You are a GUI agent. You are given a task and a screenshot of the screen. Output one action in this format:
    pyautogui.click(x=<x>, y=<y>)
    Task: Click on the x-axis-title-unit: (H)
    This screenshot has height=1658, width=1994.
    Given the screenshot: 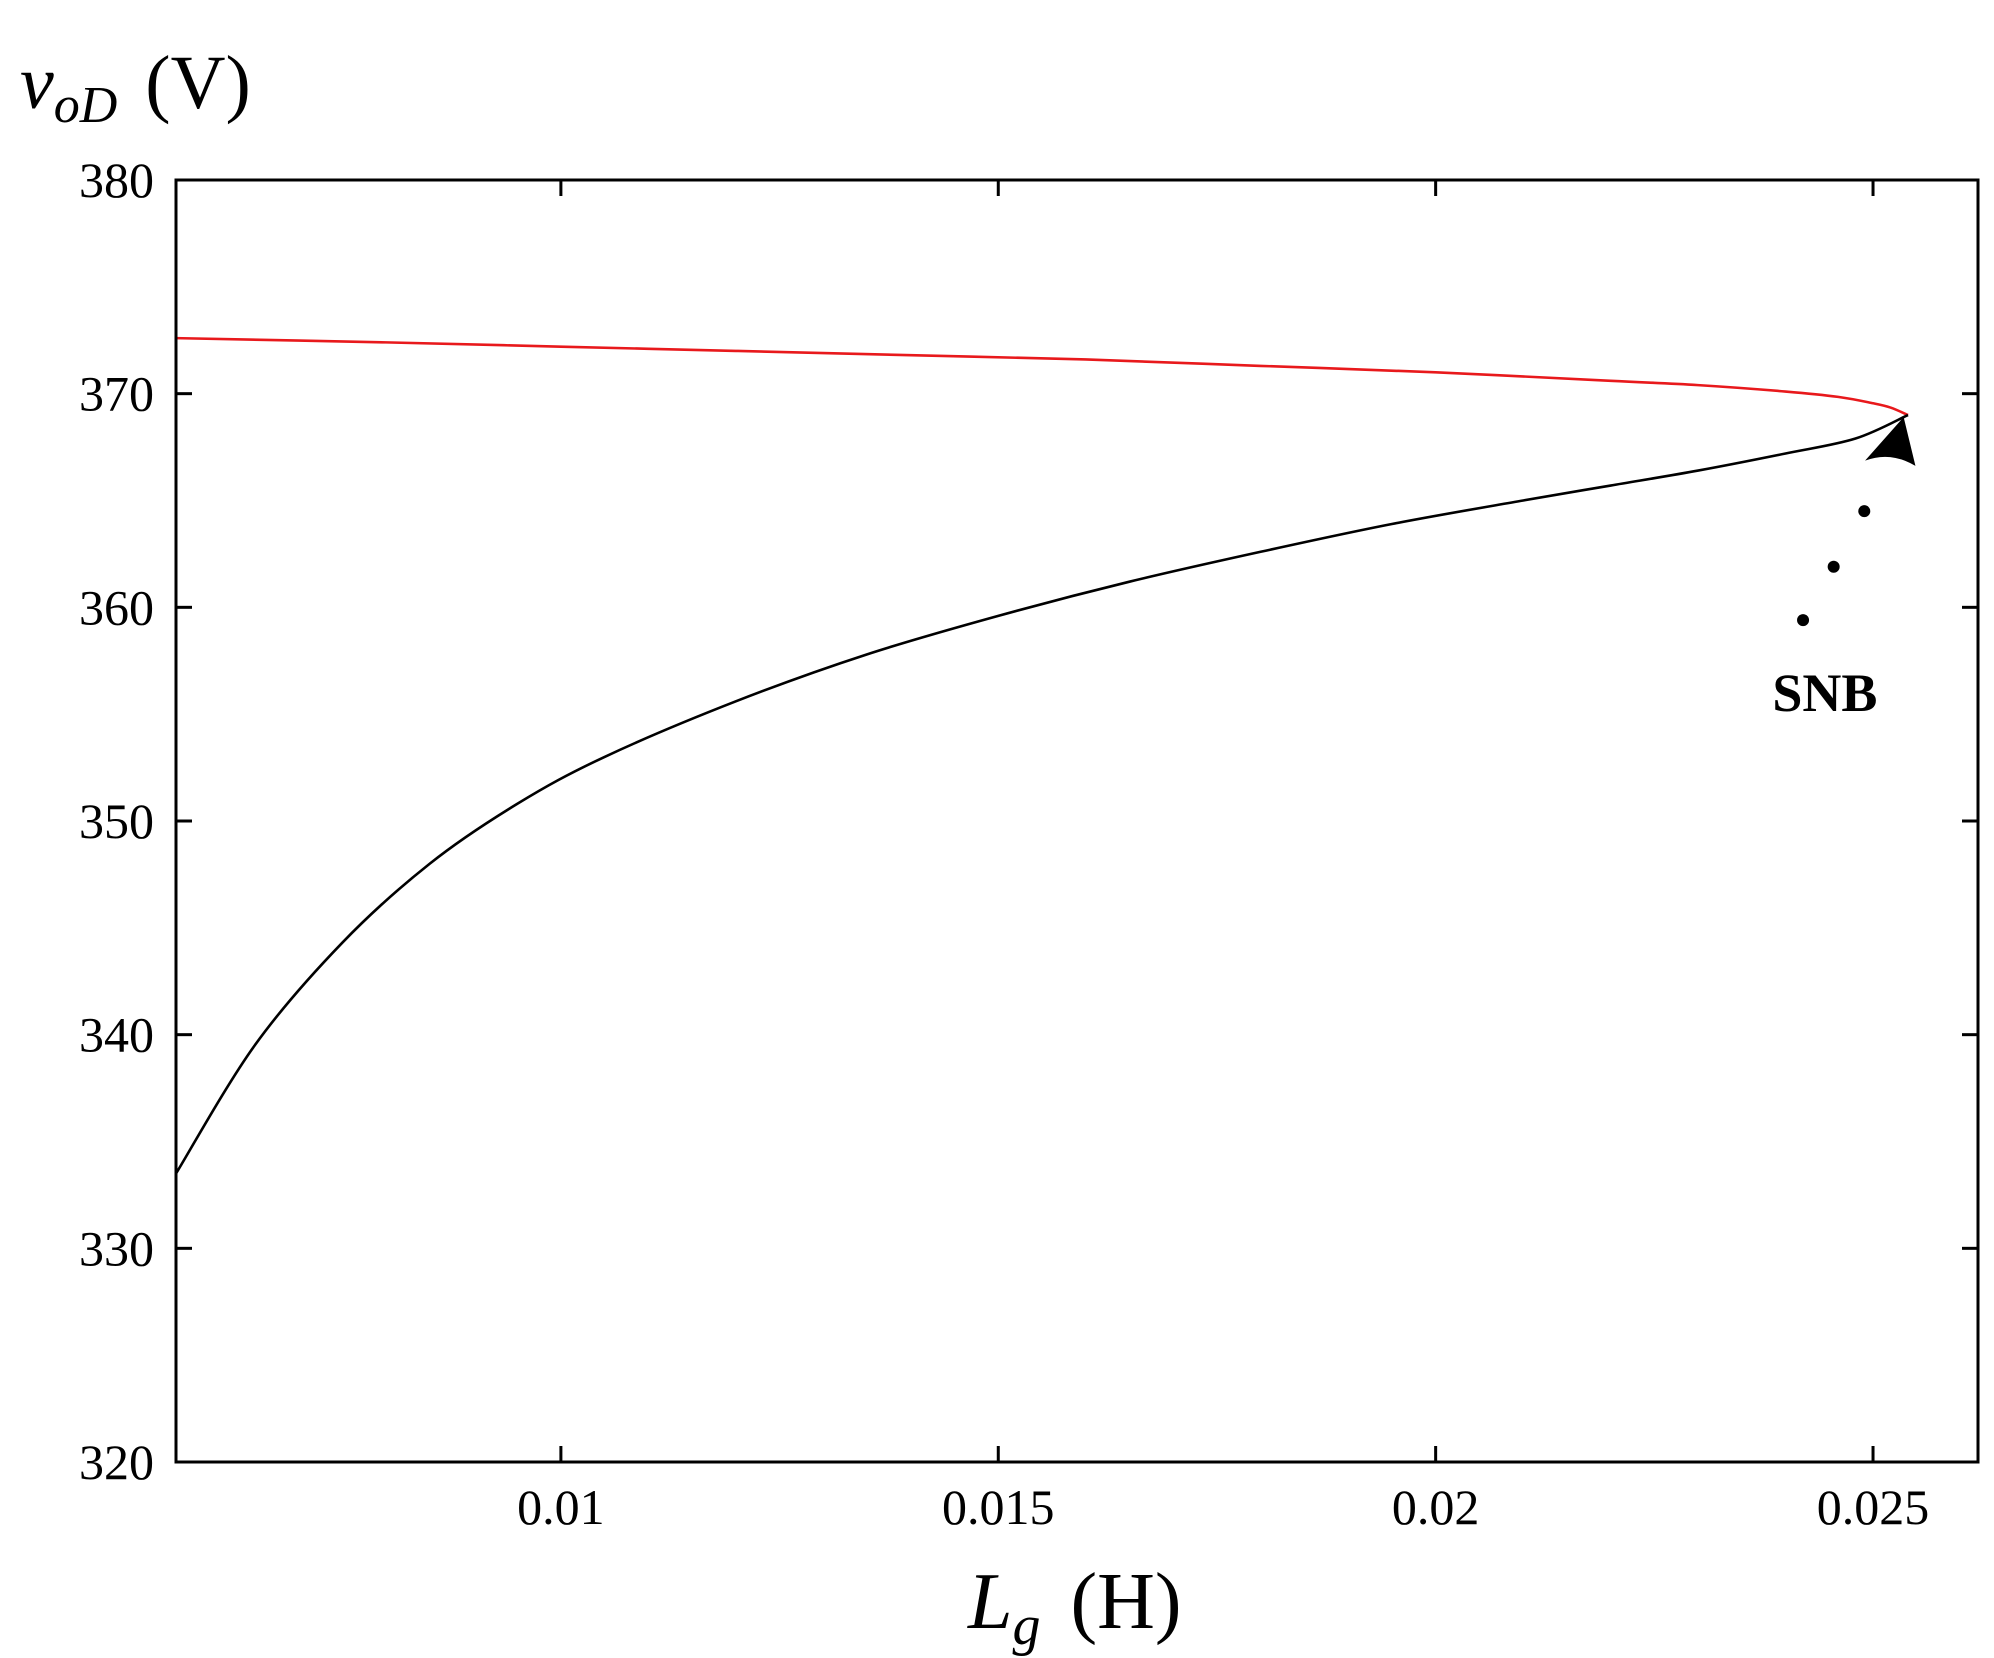 What is the action you would take?
    pyautogui.click(x=1126, y=1602)
    